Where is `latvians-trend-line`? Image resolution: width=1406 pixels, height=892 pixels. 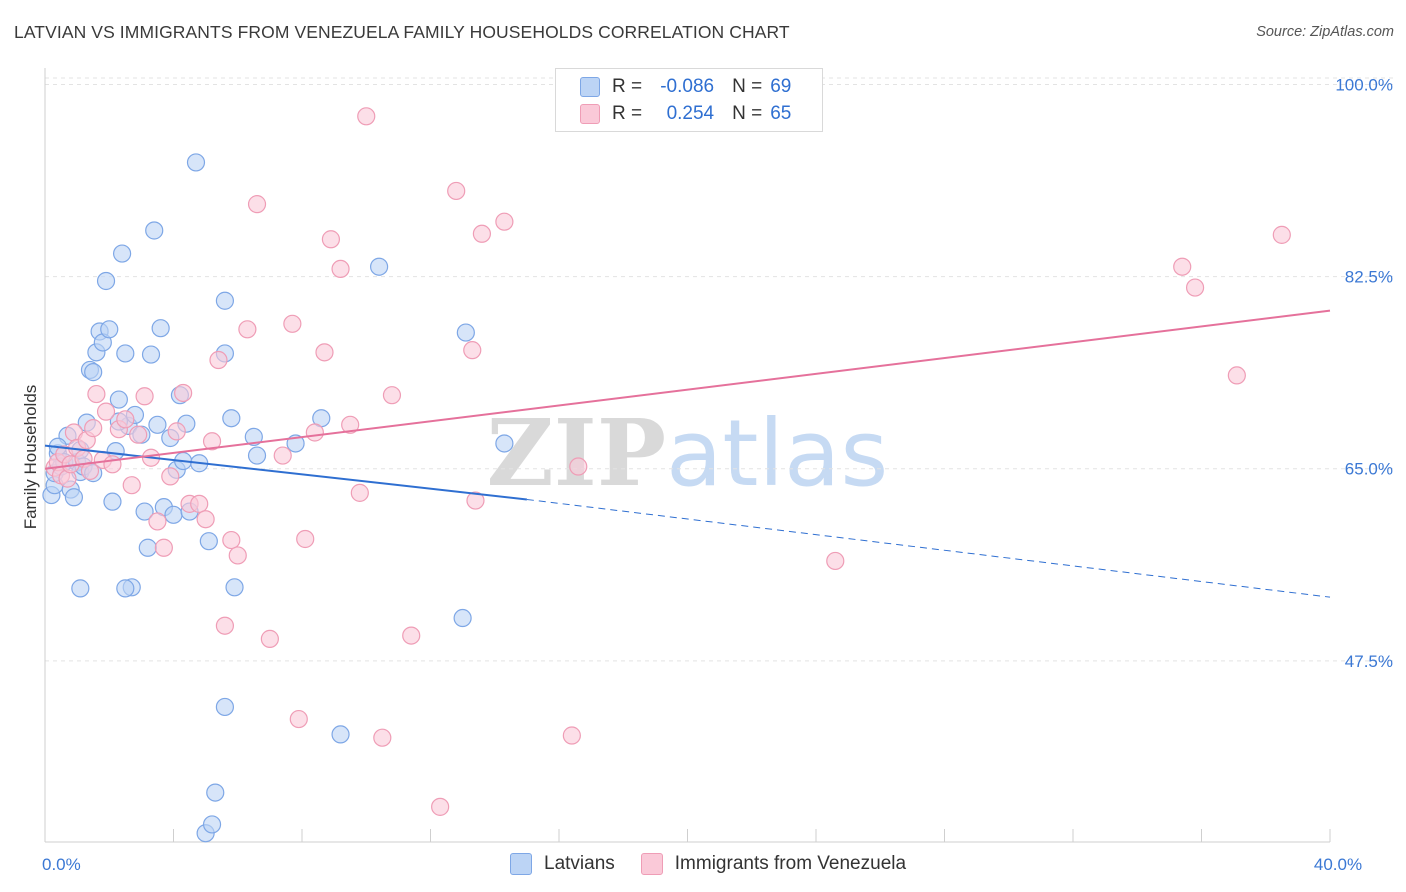
latvians-trend-line is located at coordinates (285, 472).